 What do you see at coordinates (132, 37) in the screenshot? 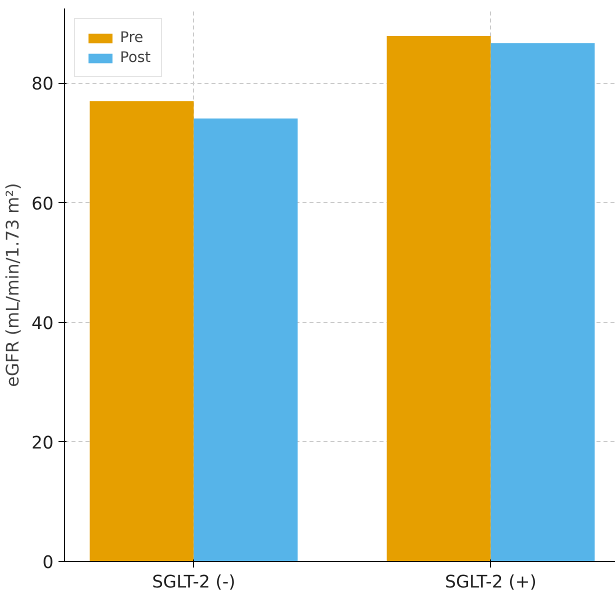
I see `legend-label: Pre` at bounding box center [132, 37].